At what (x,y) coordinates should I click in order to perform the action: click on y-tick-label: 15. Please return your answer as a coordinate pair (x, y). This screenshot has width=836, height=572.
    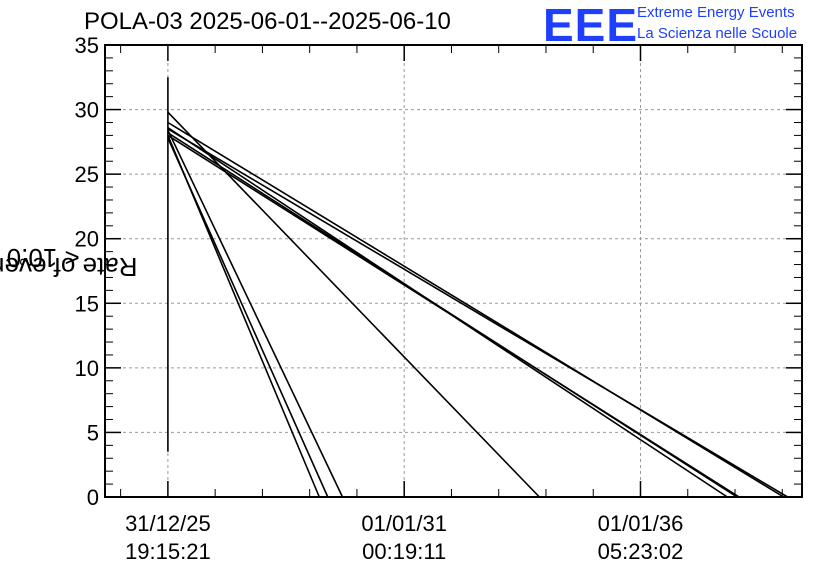
    Looking at the image, I should click on (87, 303).